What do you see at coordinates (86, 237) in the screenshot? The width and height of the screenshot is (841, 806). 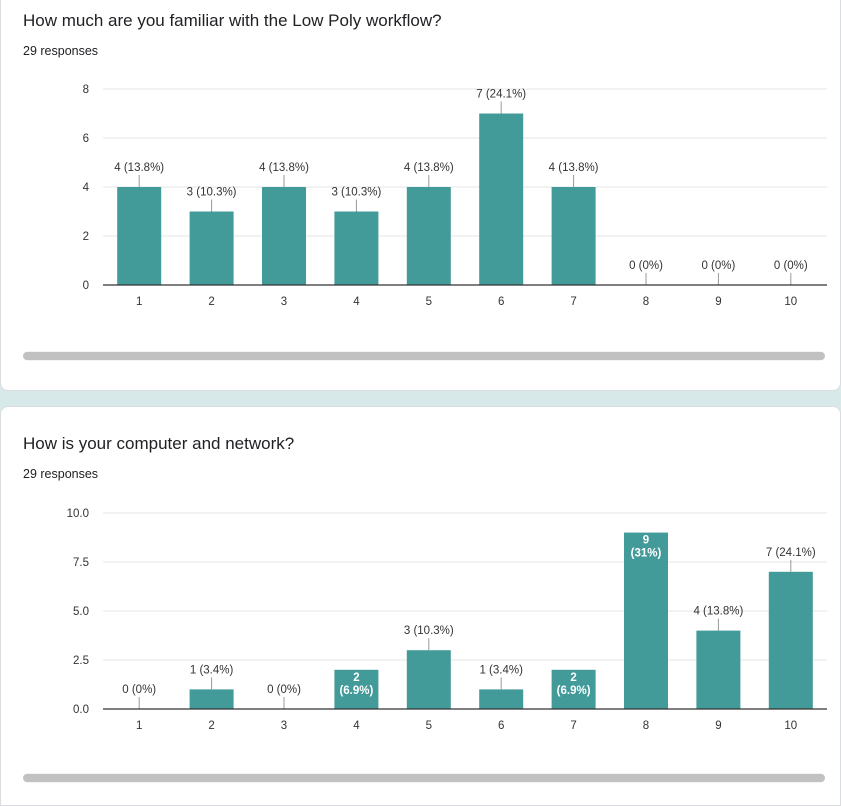 I see `y-tick-label: 2` at bounding box center [86, 237].